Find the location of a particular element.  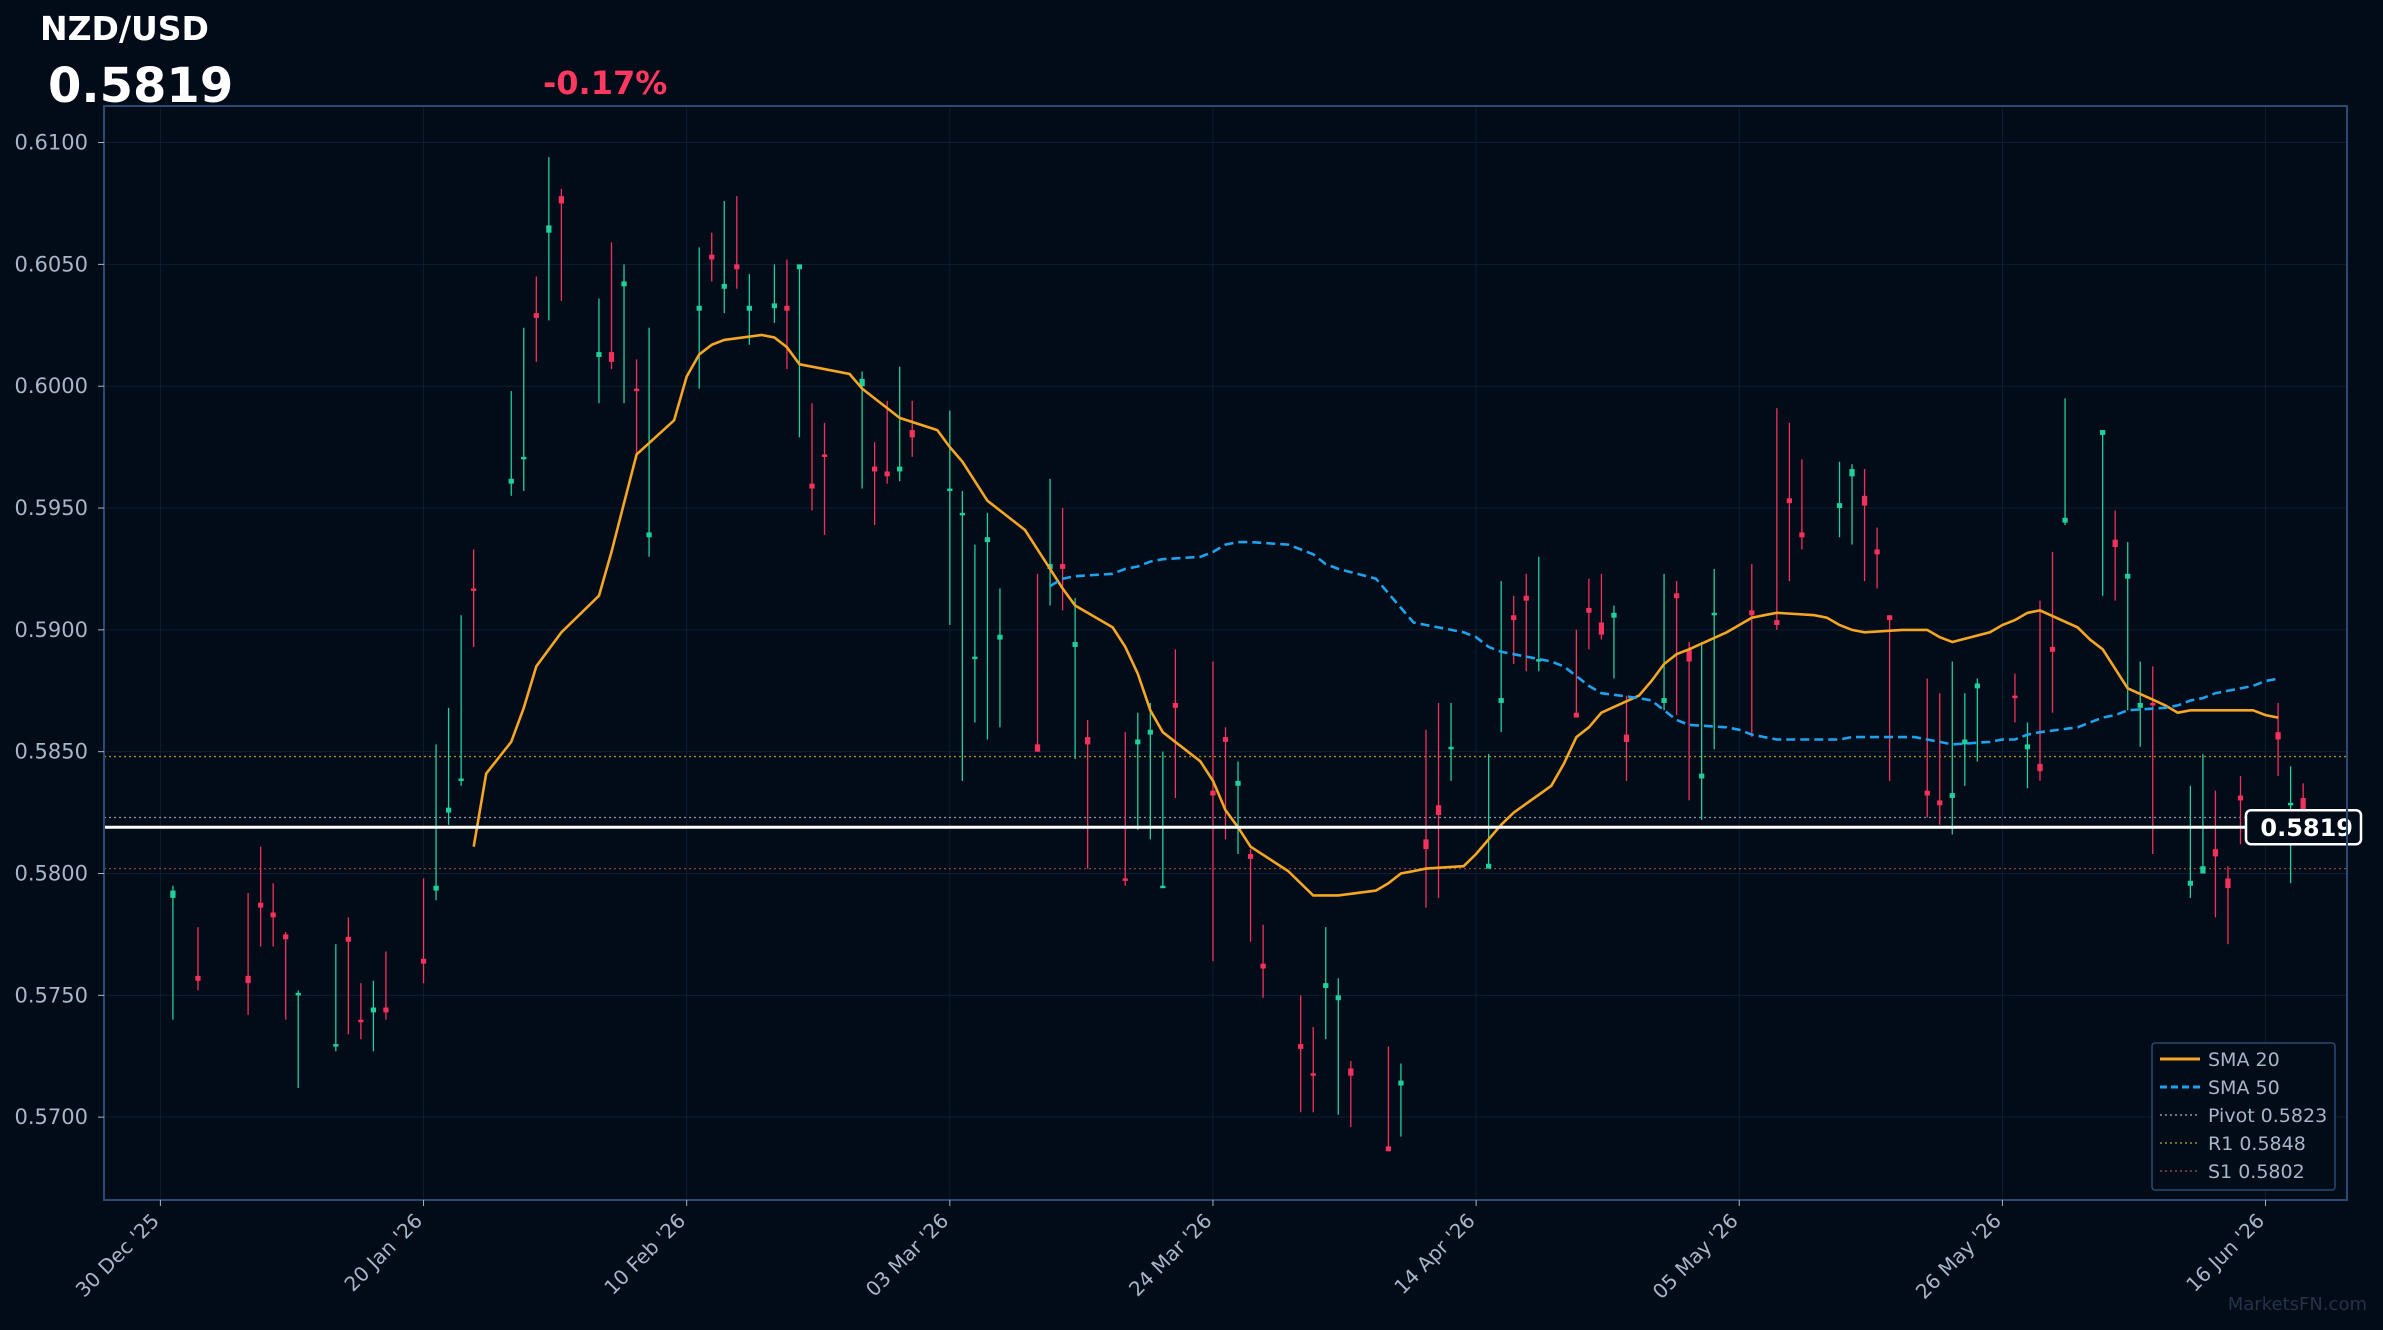

sma50-line is located at coordinates (1664, 643).